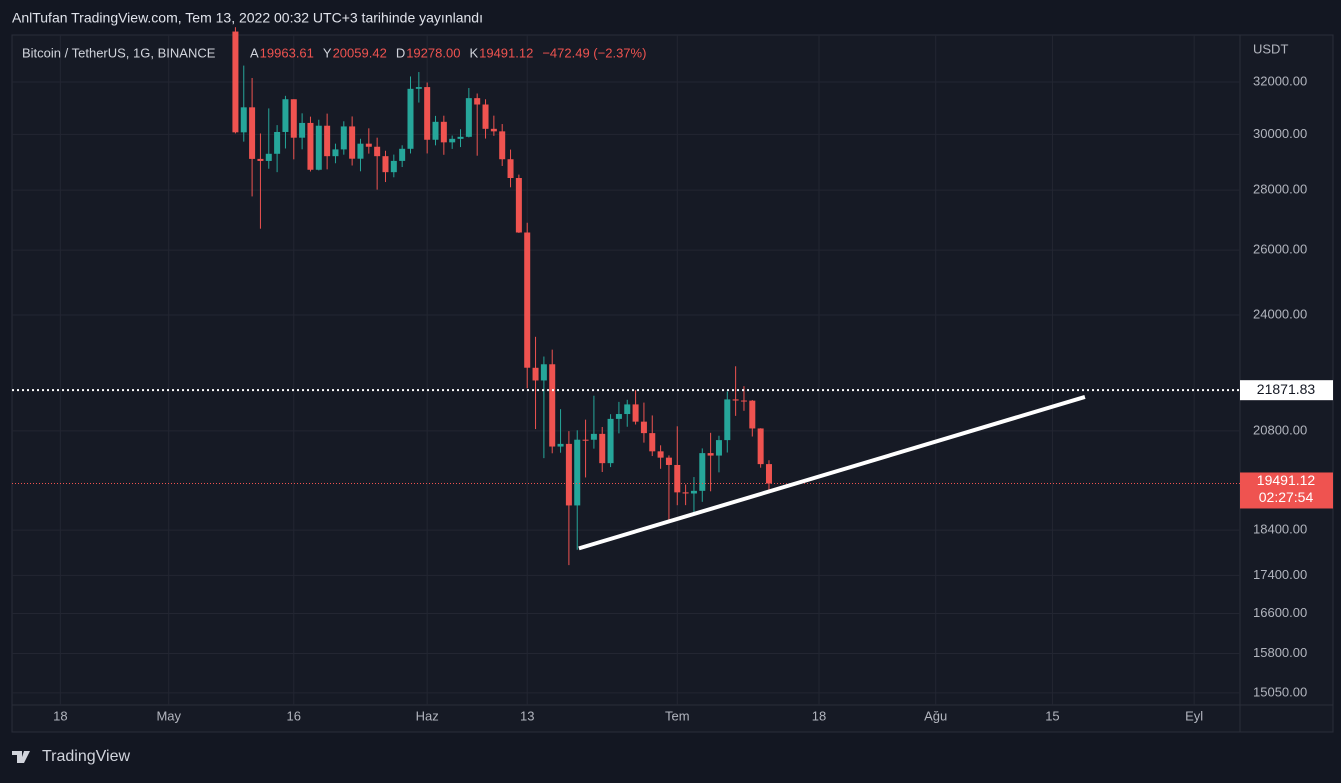  Describe the element at coordinates (1286, 497) in the screenshot. I see `countdown: 02:27:54` at that location.